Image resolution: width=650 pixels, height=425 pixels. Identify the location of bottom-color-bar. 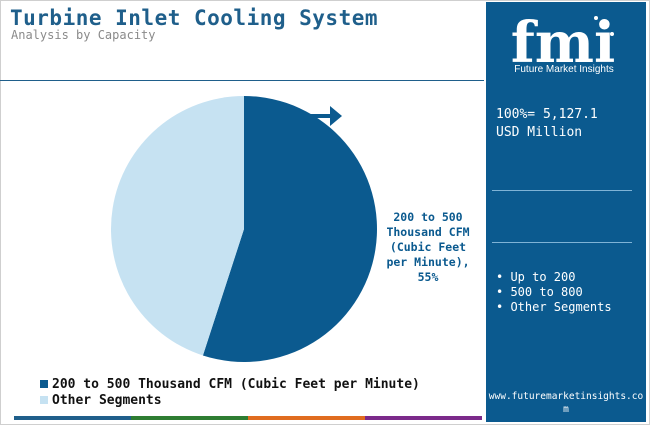
(248, 418).